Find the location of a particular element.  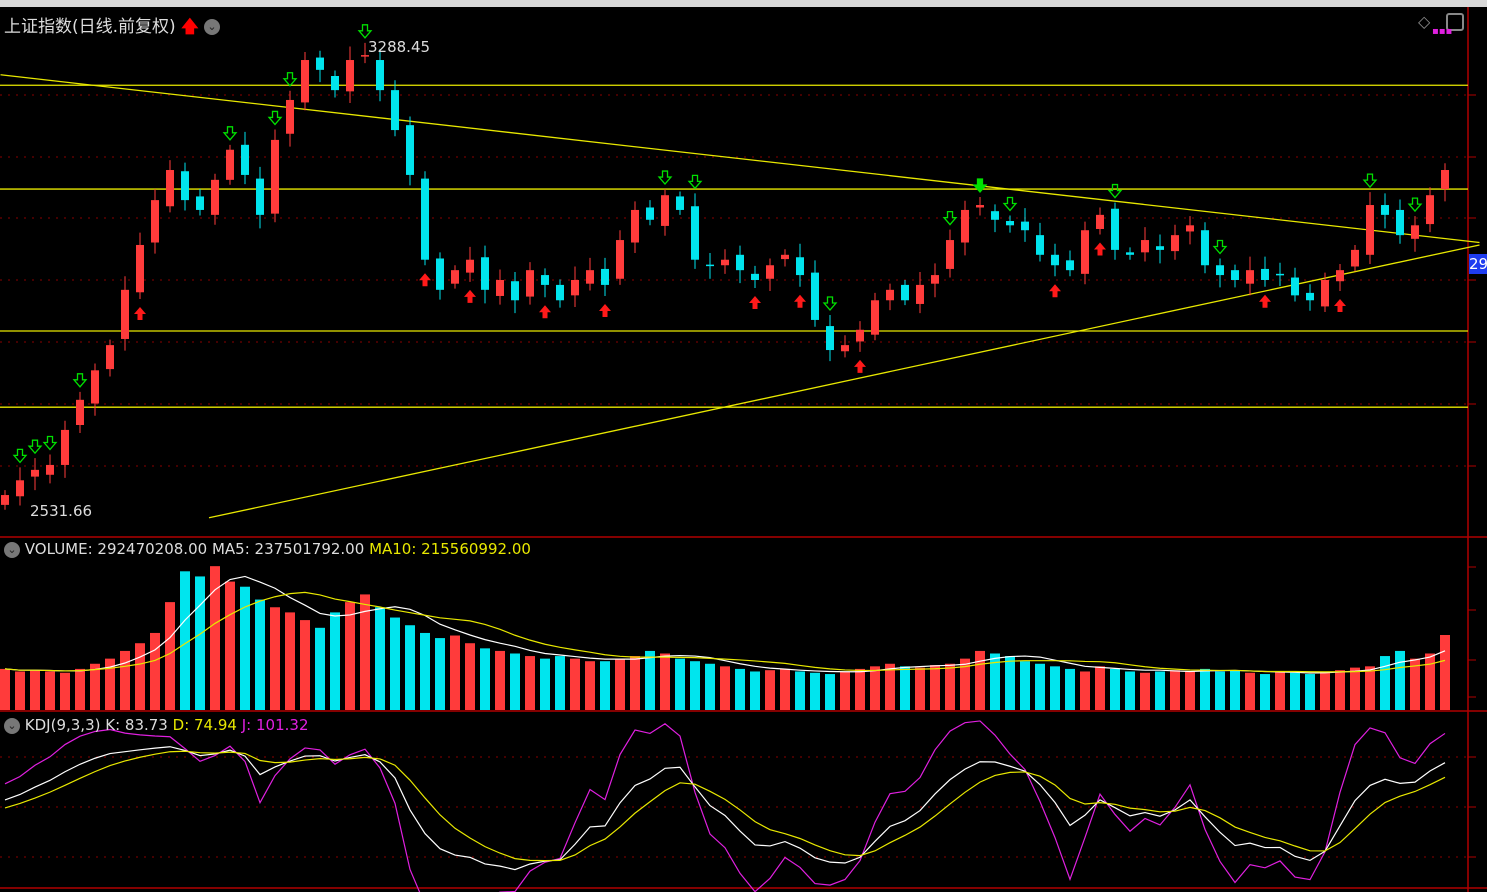

chart-title-bar: 上证指数(日线.前复权) 🡅 ⌄ is located at coordinates (112, 27).